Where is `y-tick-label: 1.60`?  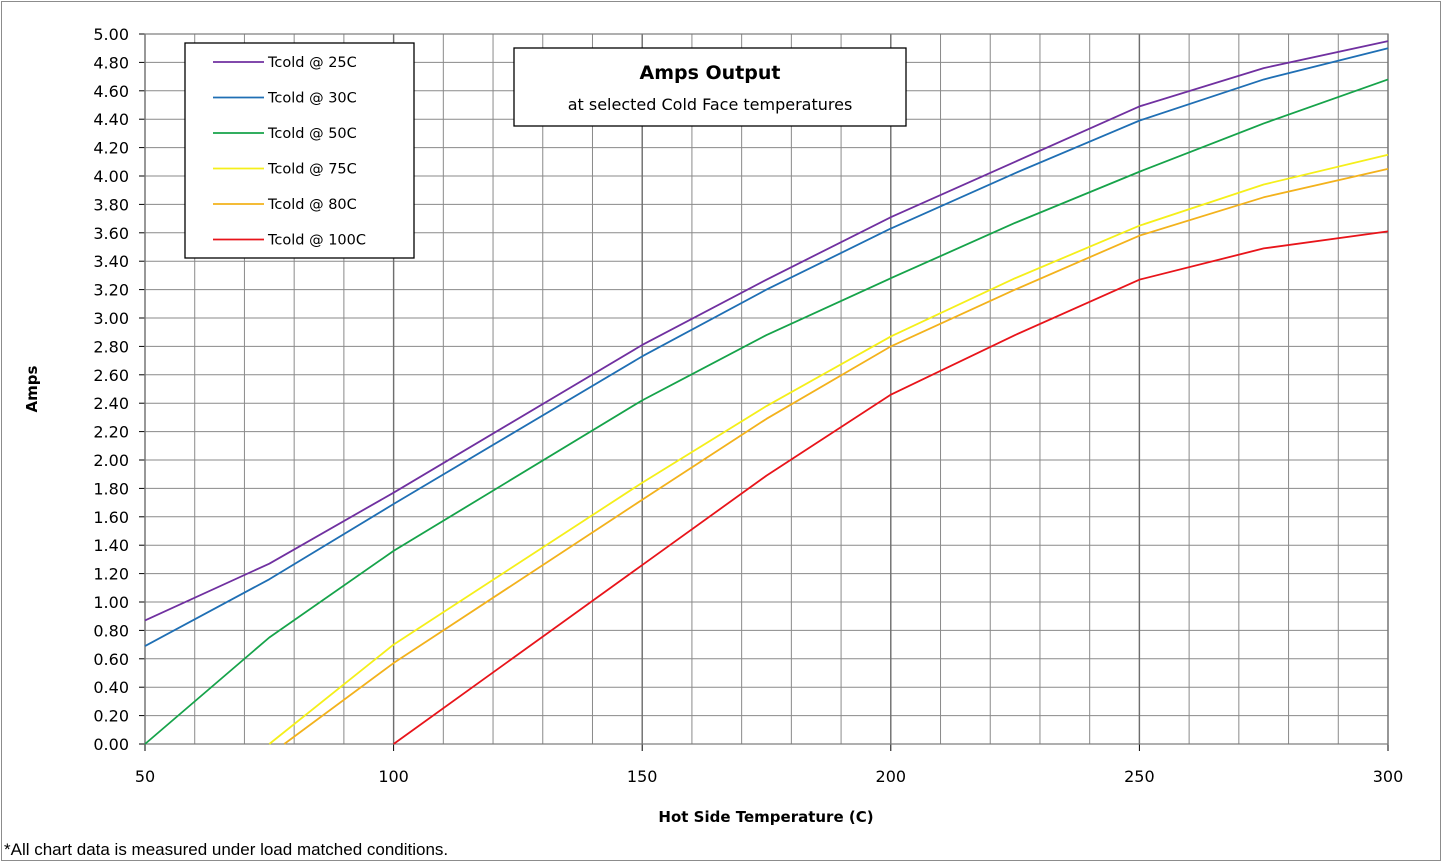
y-tick-label: 1.60 is located at coordinates (111, 517).